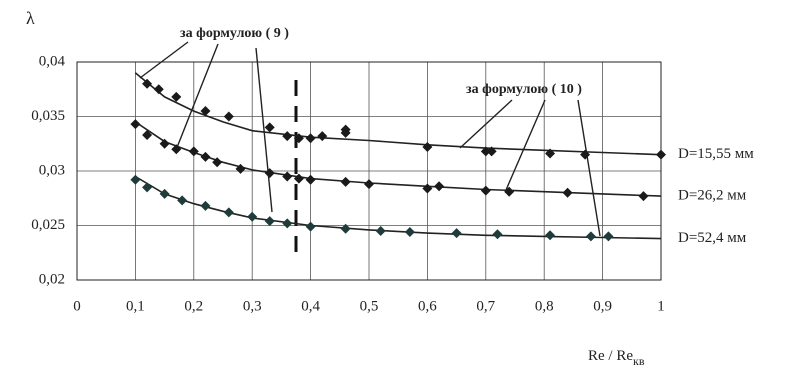 The width and height of the screenshot is (795, 378). Describe the element at coordinates (52, 61) in the screenshot. I see `y-tick-label: 0,04` at that location.